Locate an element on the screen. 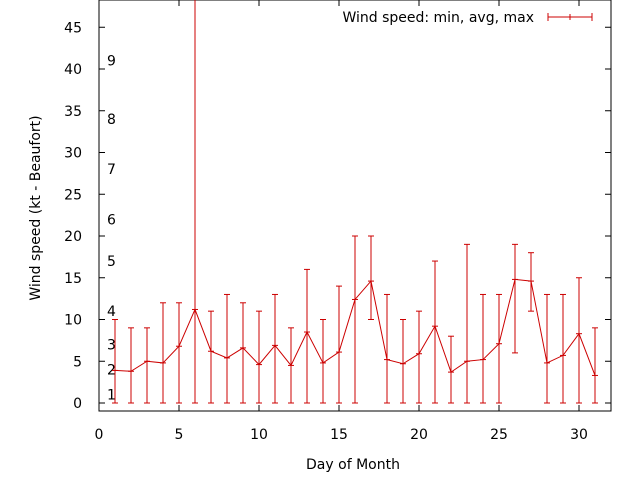 The image size is (640, 480). x-tick-label: 15 is located at coordinates (339, 435).